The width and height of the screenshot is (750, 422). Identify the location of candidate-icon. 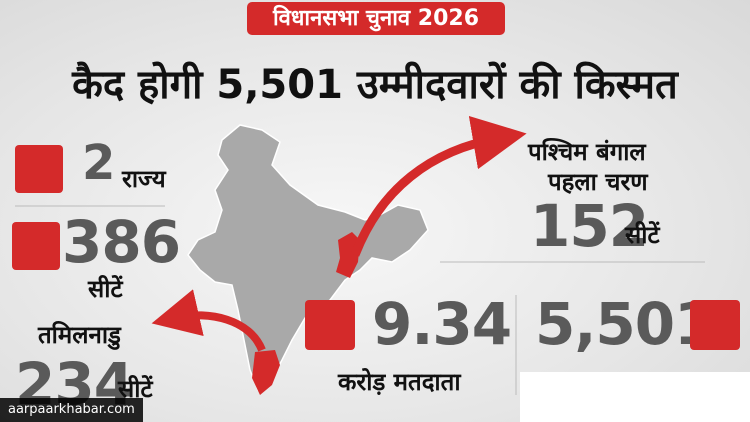
(715, 325).